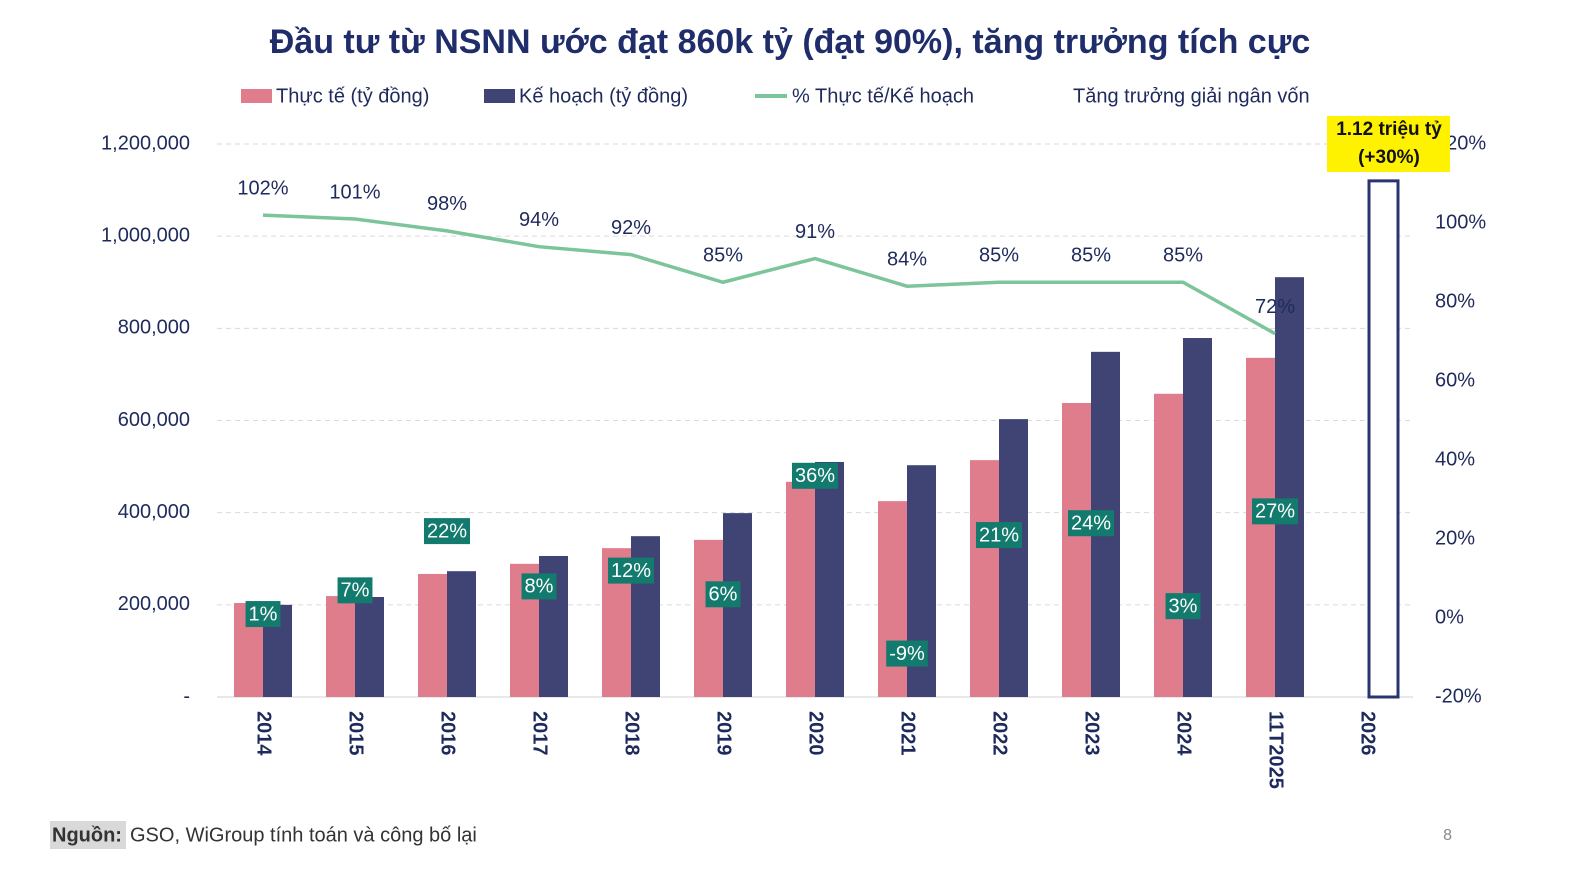  Describe the element at coordinates (1447, 835) in the screenshot. I see `page-number: 8` at that location.